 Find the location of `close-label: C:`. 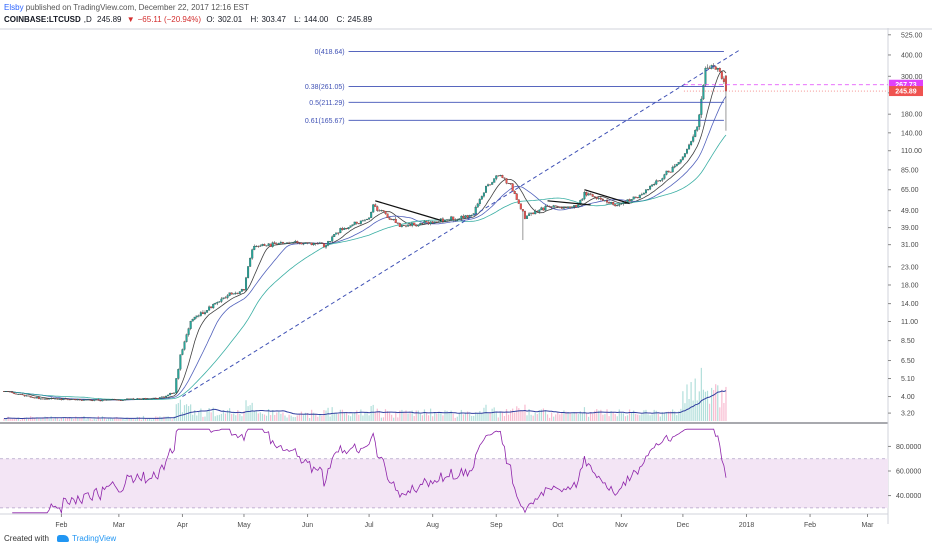

close-label: C: is located at coordinates (340, 19).